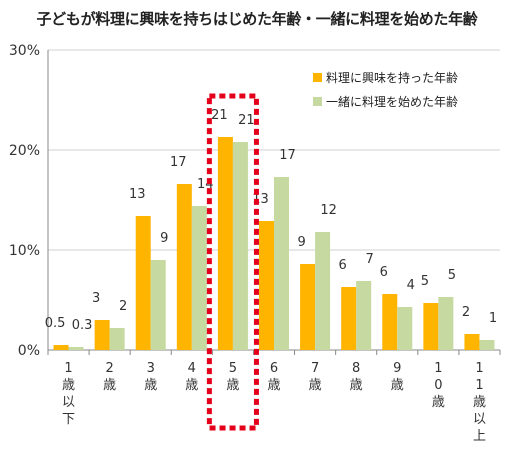  What do you see at coordinates (328, 210) in the screenshot?
I see `data-label: 12` at bounding box center [328, 210].